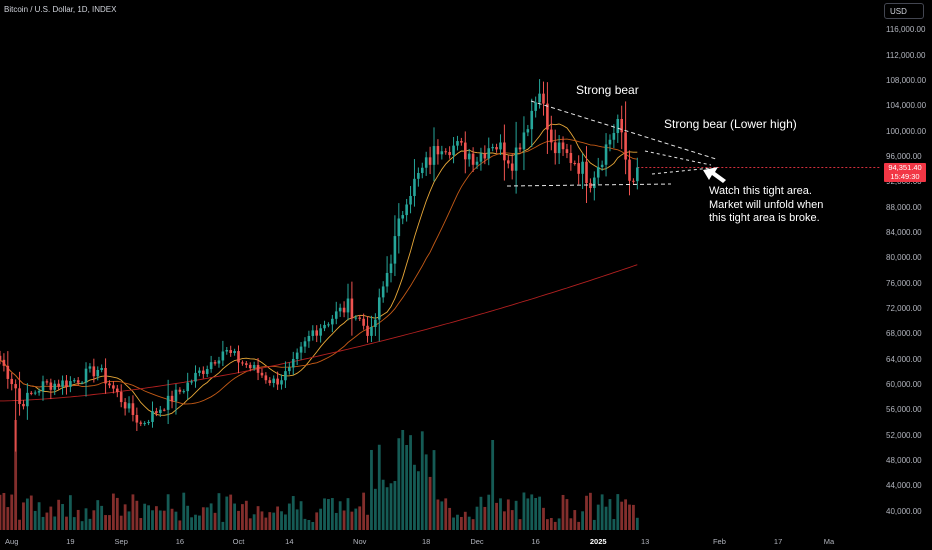 Image resolution: width=932 pixels, height=550 pixels. Describe the element at coordinates (616, 143) in the screenshot. I see `drawings` at that location.